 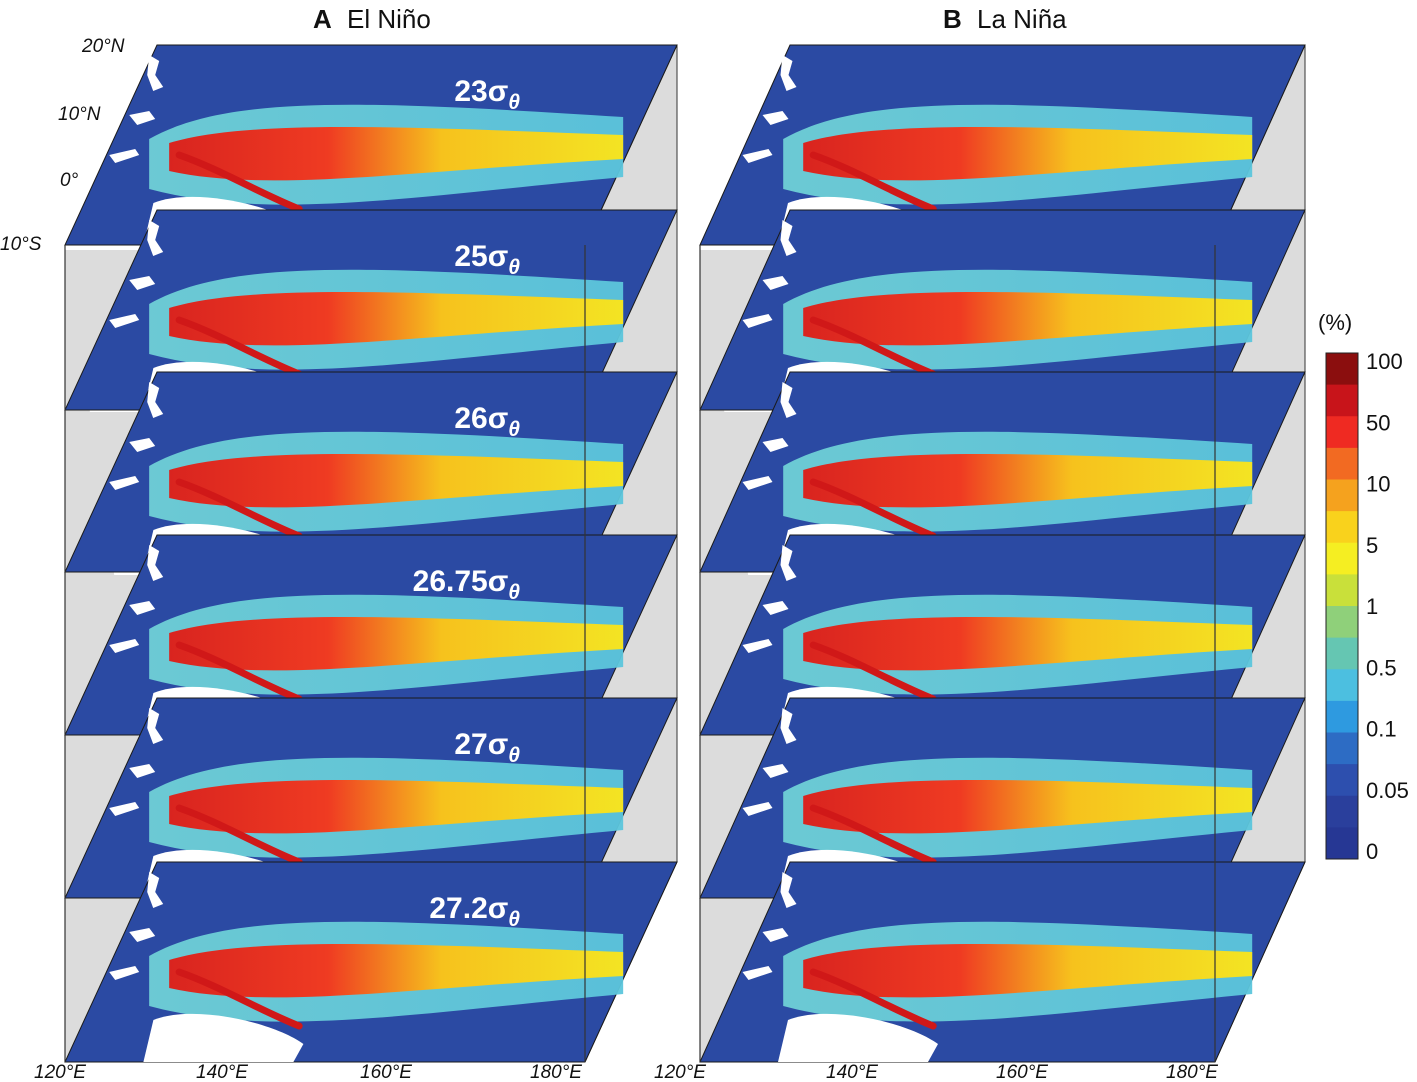 What do you see at coordinates (103, 46) in the screenshot?
I see `lat-label-20n: 20°N` at bounding box center [103, 46].